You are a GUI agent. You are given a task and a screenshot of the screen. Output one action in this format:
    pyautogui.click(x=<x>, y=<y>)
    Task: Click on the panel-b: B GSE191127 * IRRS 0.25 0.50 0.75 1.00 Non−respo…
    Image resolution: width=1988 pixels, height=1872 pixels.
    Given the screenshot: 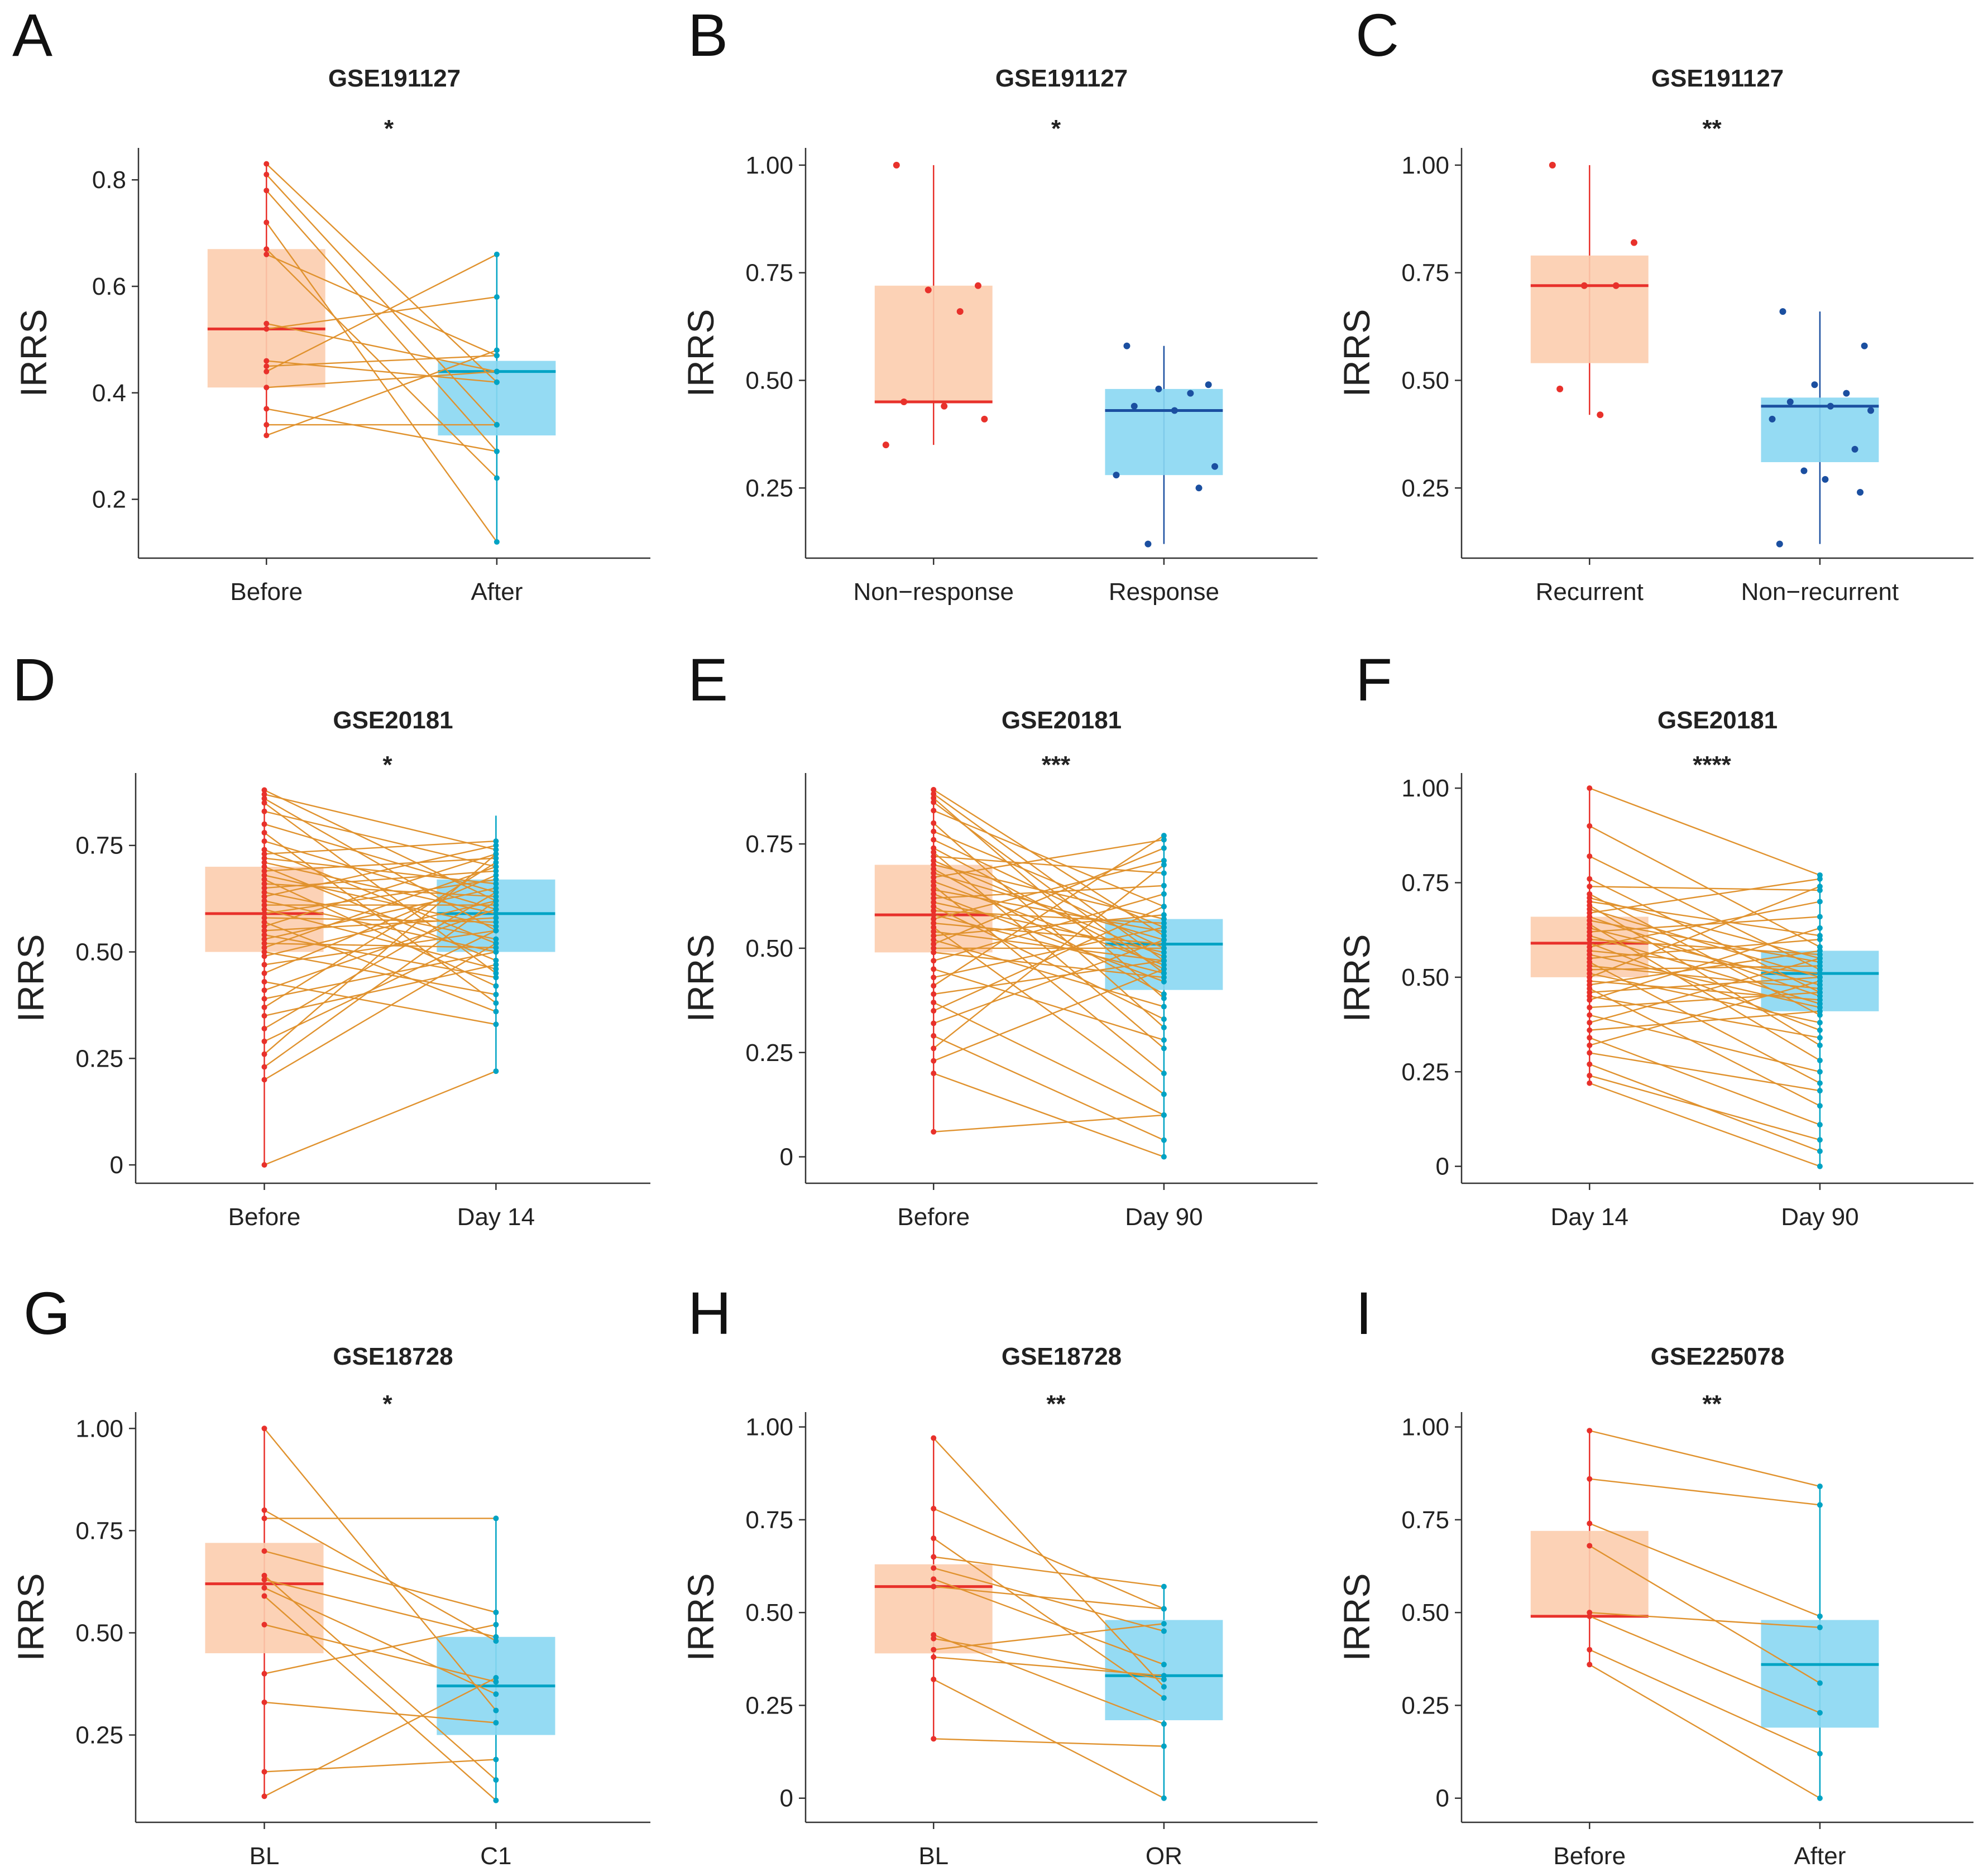 What is the action you would take?
    pyautogui.click(x=999, y=303)
    